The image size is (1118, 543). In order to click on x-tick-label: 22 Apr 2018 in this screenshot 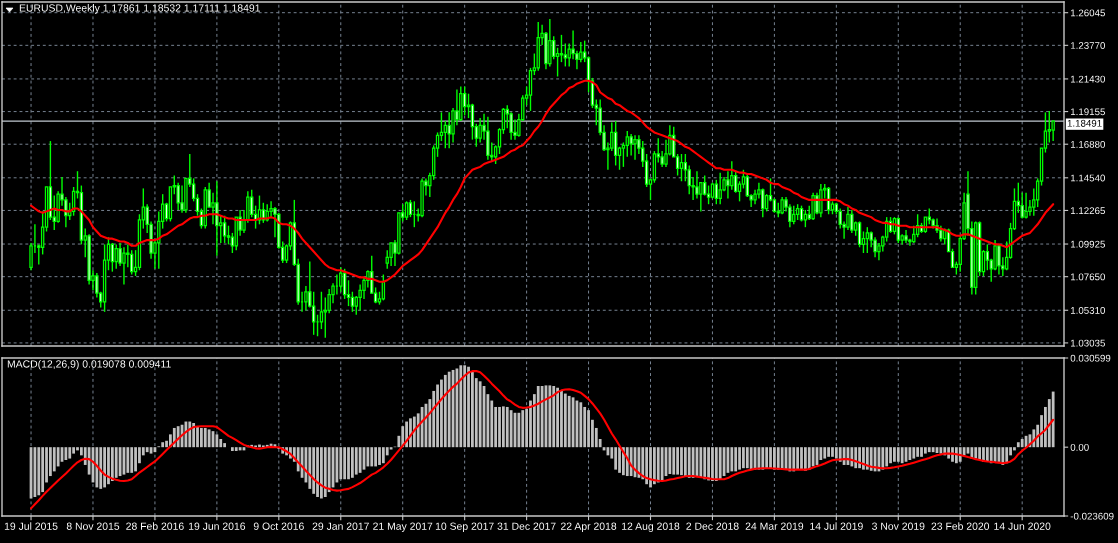, I will do `click(588, 527)`.